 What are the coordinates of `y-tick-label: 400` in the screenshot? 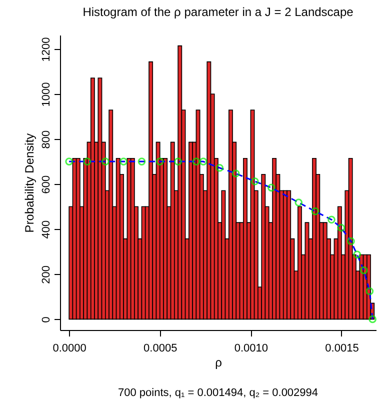 It's located at (46, 229).